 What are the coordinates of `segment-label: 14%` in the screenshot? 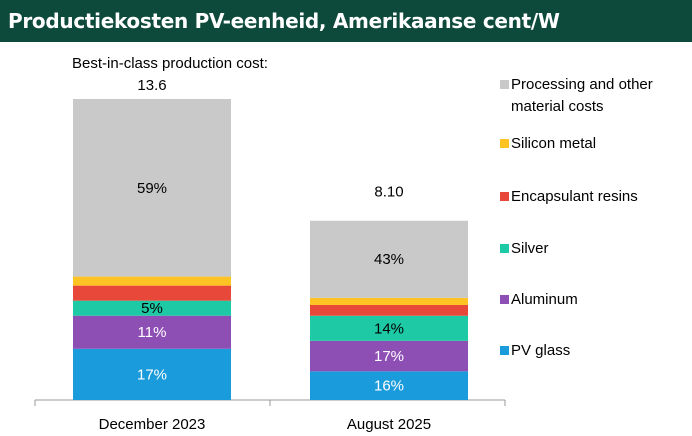 It's located at (389, 328).